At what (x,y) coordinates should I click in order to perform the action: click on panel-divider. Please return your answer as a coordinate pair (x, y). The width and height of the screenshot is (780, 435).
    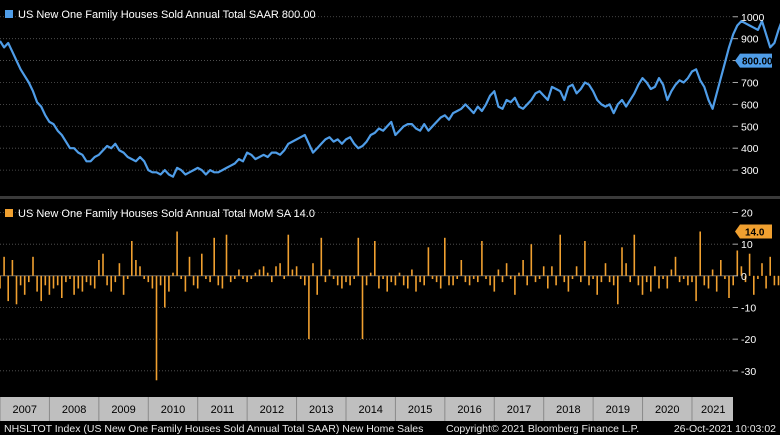
    Looking at the image, I should click on (390, 197).